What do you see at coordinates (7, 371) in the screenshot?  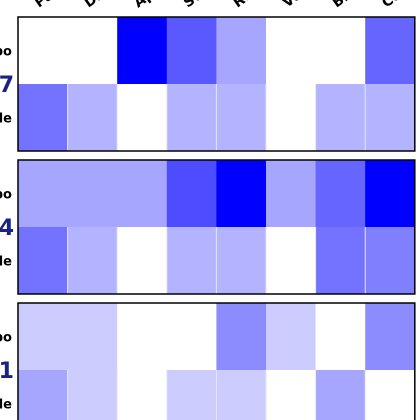 I see `panel-label: 21` at bounding box center [7, 371].